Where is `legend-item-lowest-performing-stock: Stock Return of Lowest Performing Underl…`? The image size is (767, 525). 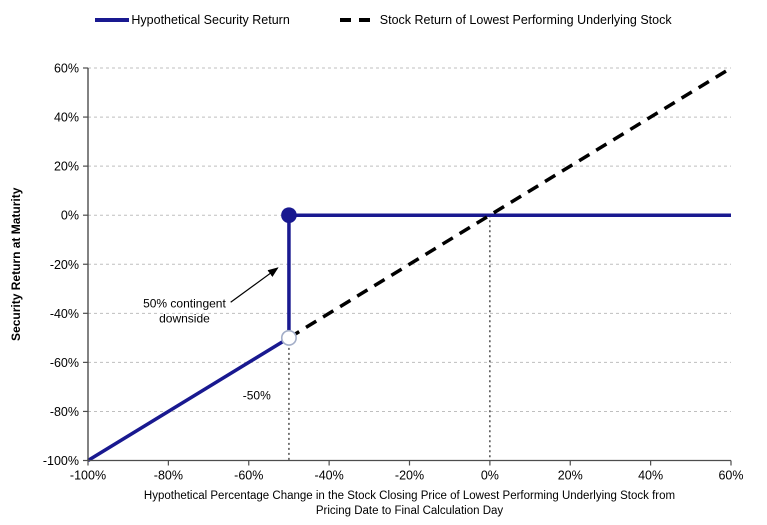
legend-item-lowest-performing-stock: Stock Return of Lowest Performing Underl… is located at coordinates (505, 20).